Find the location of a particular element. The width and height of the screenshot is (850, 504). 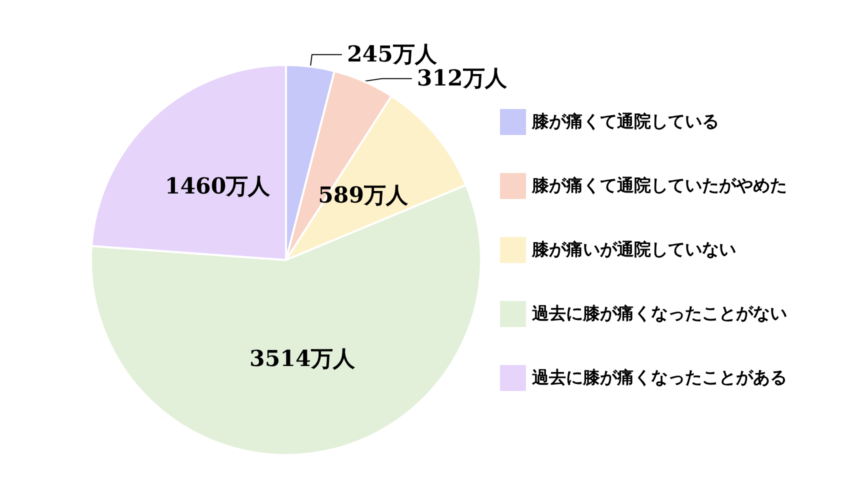

data-label: 3514万人 is located at coordinates (303, 359).